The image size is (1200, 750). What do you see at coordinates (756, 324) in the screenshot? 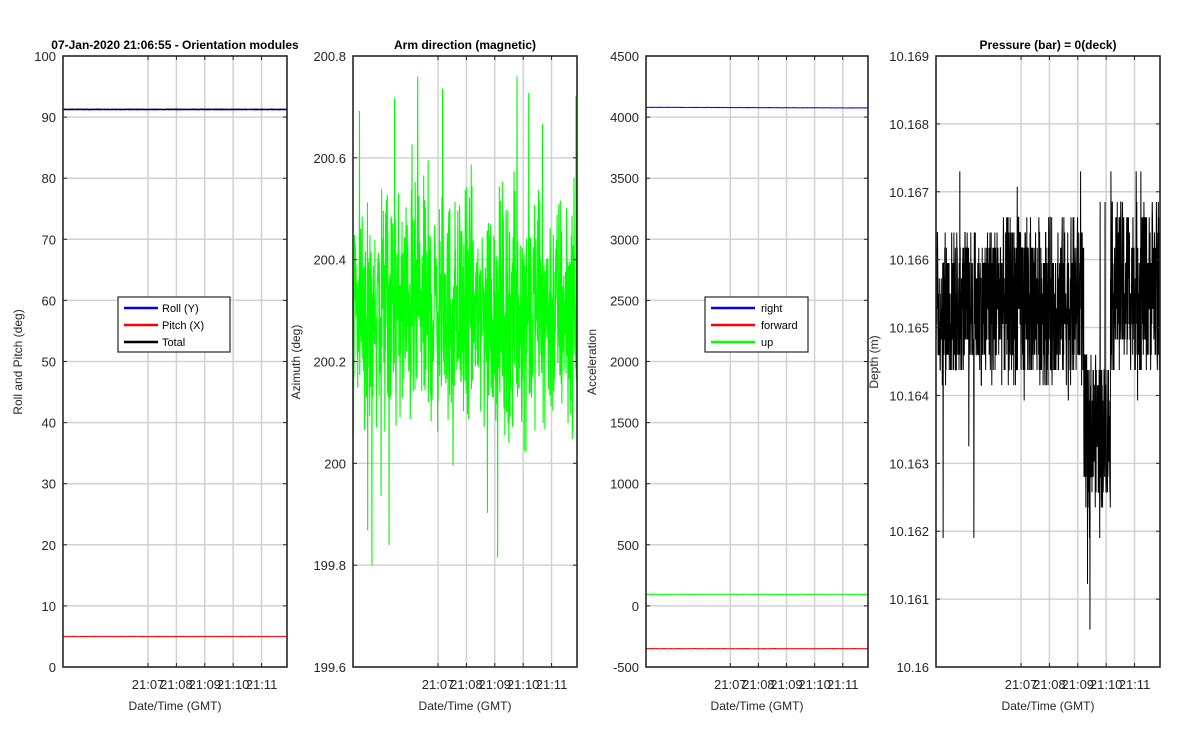
I see `legend: right forward up` at bounding box center [756, 324].